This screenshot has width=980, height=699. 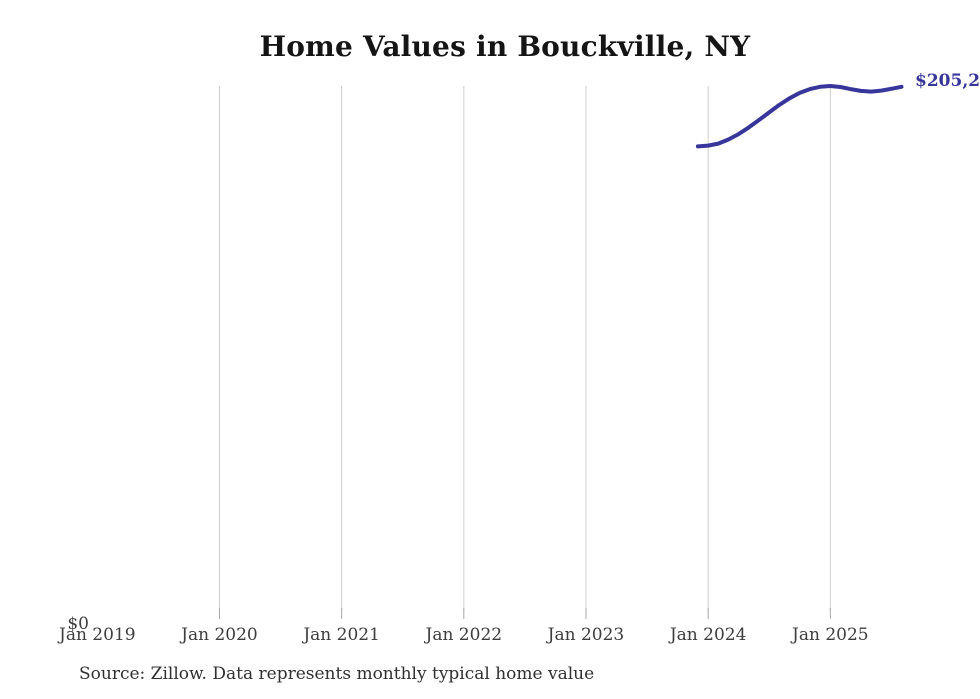 I want to click on x-axis-label: Jan 2019, so click(x=97, y=635).